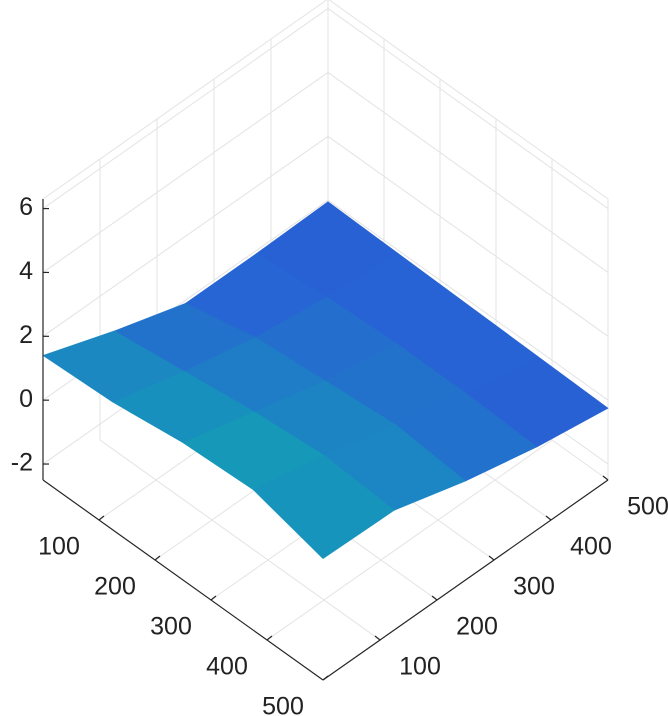 This screenshot has height=716, width=668. I want to click on z-tick-label: 6, so click(26, 207).